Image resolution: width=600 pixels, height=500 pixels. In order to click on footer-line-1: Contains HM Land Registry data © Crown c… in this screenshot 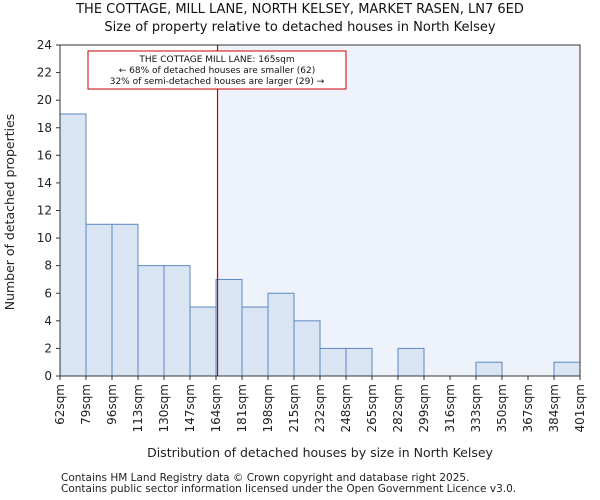, I will do `click(265, 478)`.